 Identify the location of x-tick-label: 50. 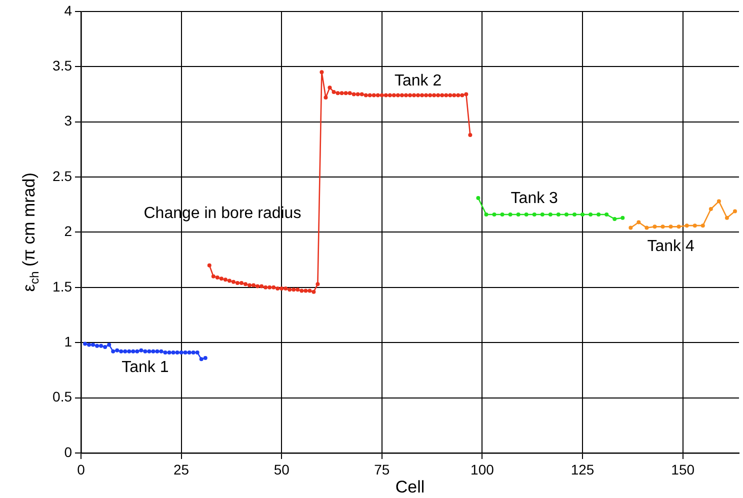
(282, 469).